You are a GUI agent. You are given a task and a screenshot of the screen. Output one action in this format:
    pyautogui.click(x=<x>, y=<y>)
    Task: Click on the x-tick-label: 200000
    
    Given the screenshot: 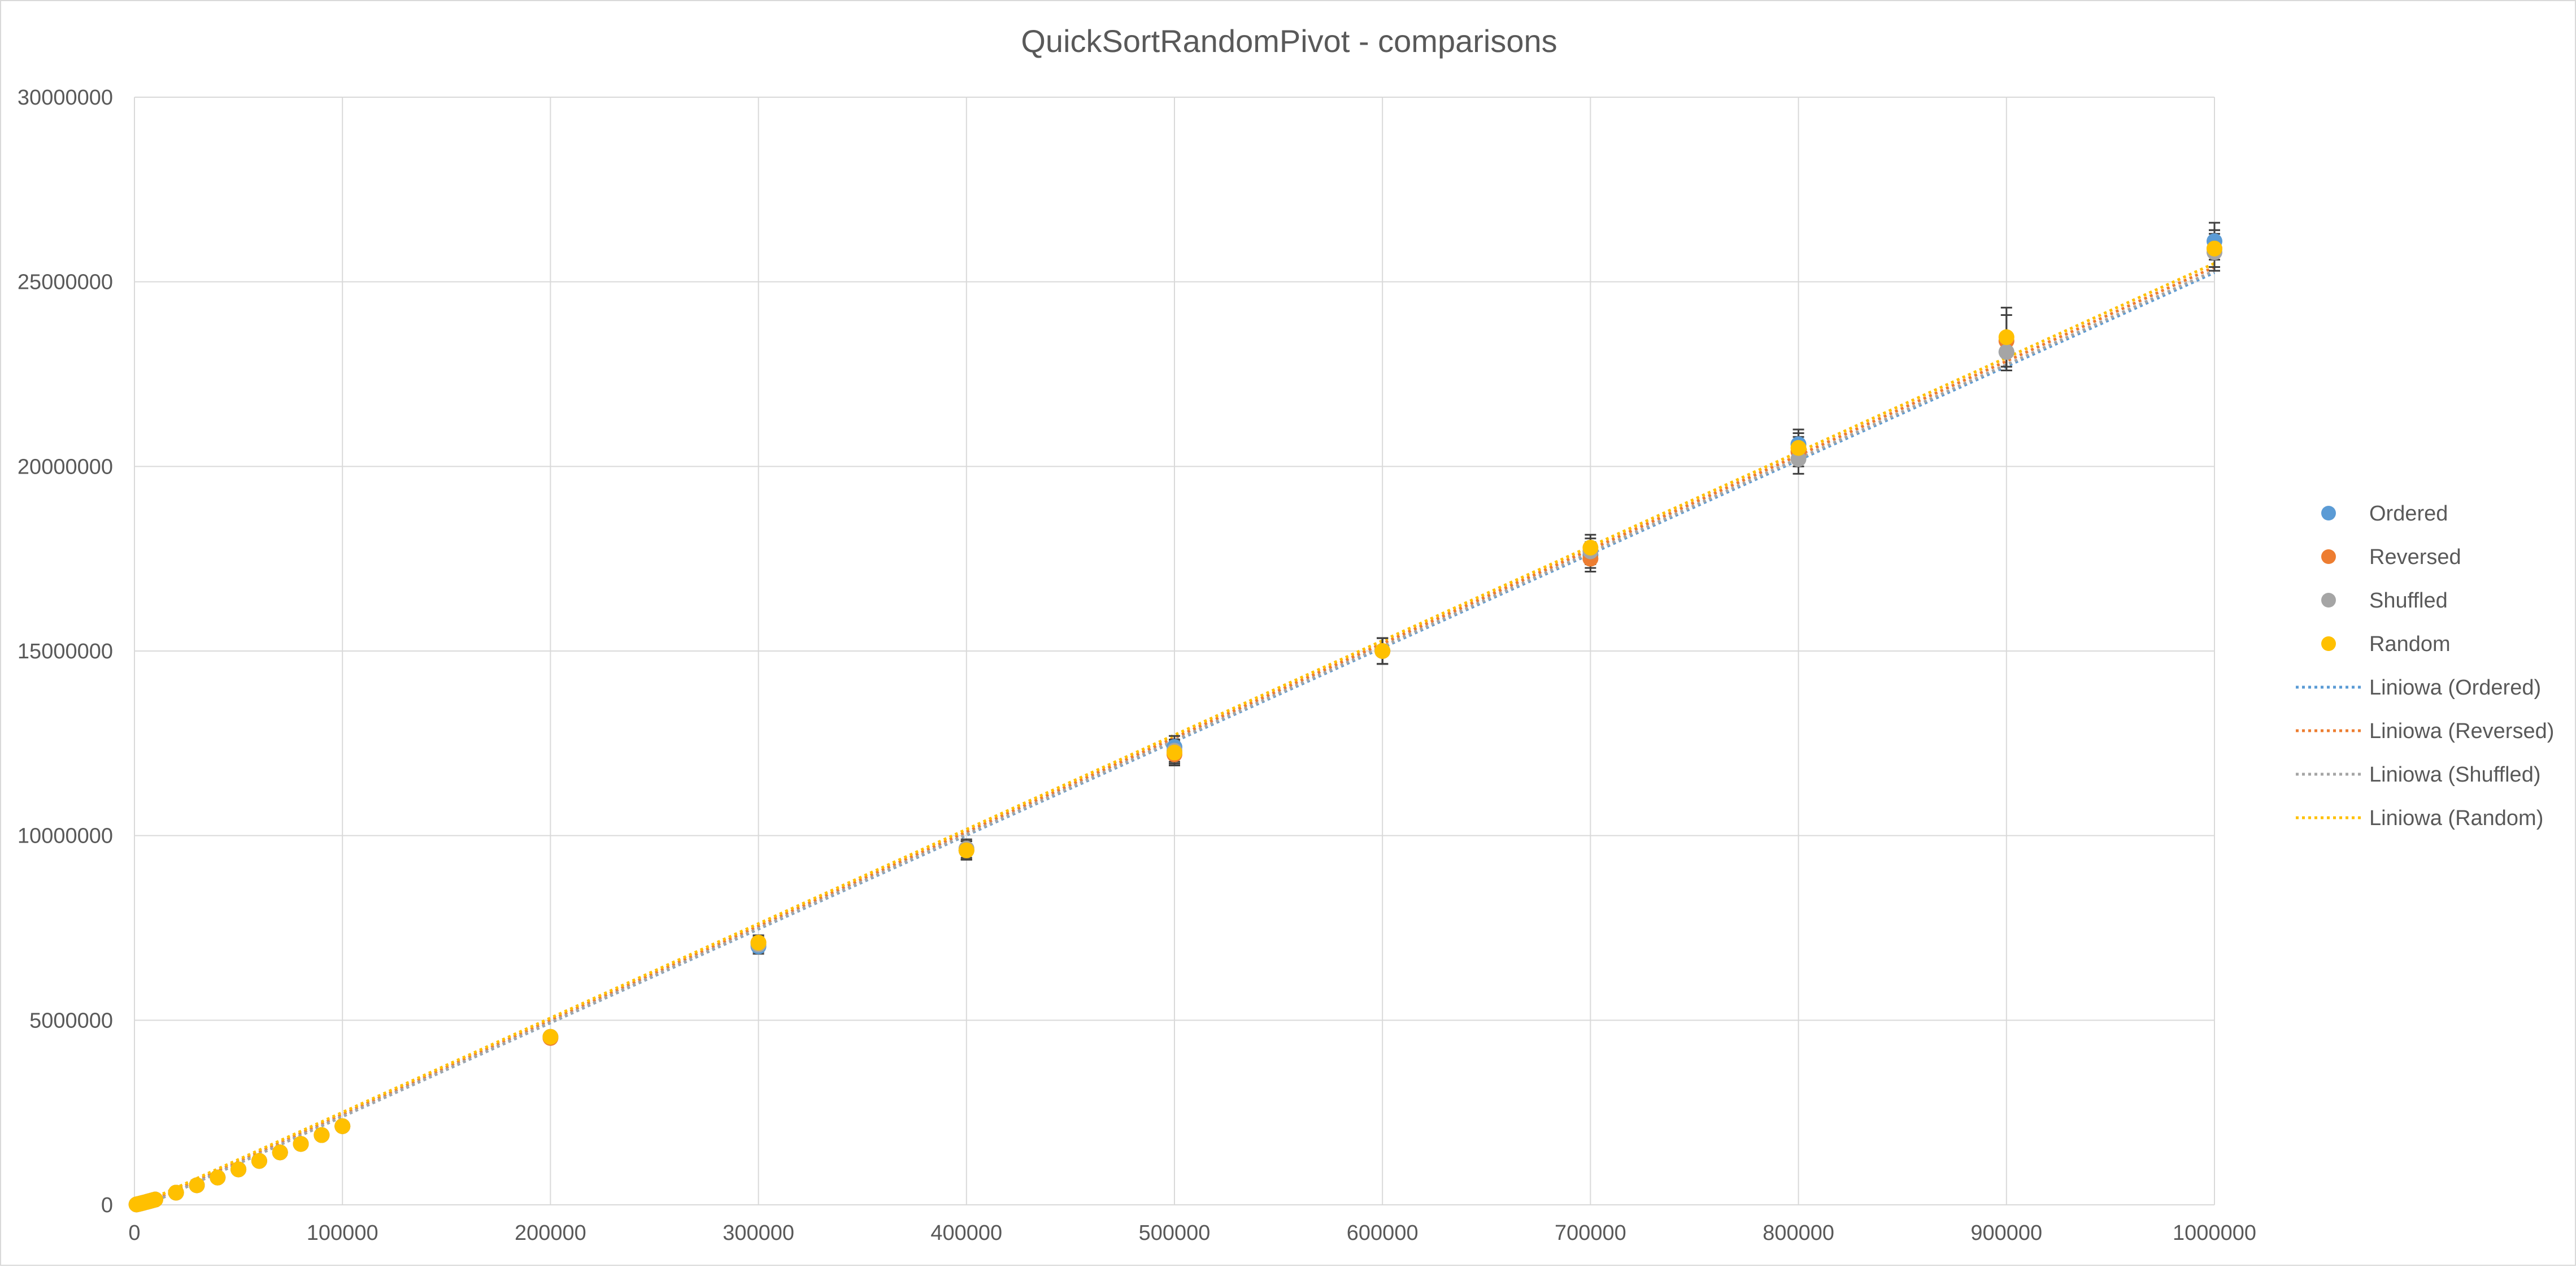 What is the action you would take?
    pyautogui.click(x=550, y=1233)
    